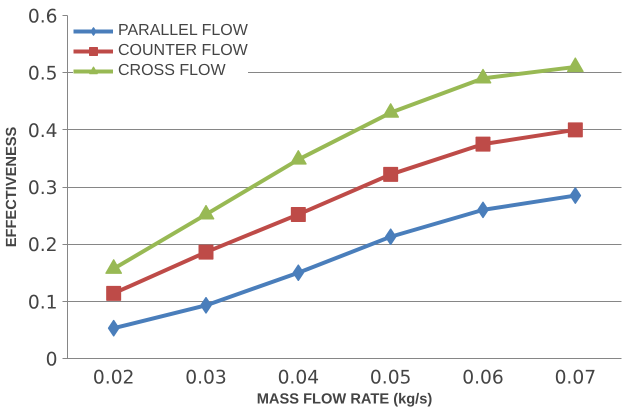  Describe the element at coordinates (391, 378) in the screenshot. I see `x-tick-label: 0.05` at that location.